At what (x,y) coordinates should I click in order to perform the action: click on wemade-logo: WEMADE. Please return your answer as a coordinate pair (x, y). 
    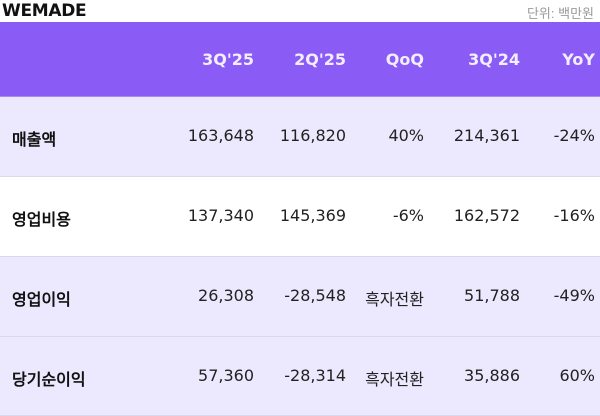
    Looking at the image, I should click on (44, 11).